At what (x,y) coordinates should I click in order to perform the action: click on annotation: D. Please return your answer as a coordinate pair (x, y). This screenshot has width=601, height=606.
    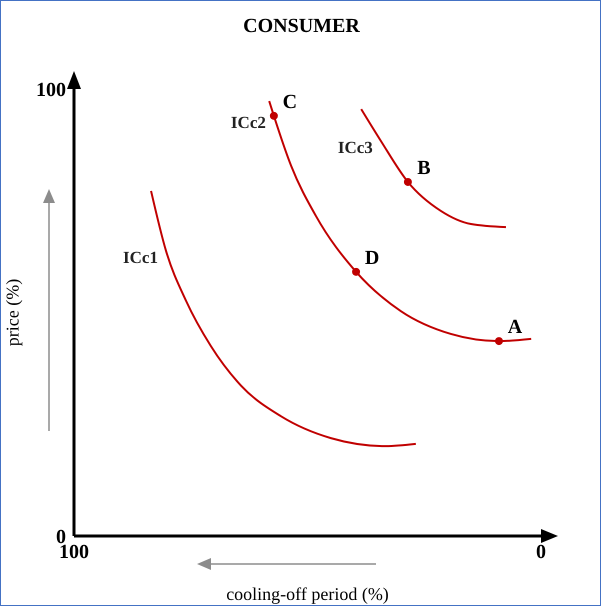
    Looking at the image, I should click on (372, 257).